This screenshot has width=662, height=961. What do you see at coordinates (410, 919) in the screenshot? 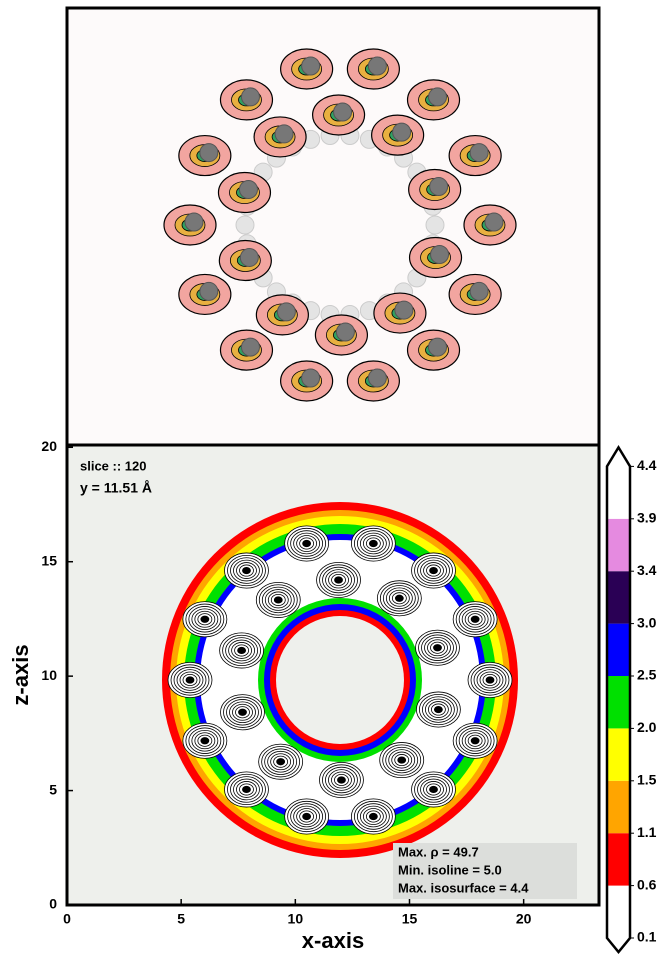
I see `x-tick-label: 15` at bounding box center [410, 919].